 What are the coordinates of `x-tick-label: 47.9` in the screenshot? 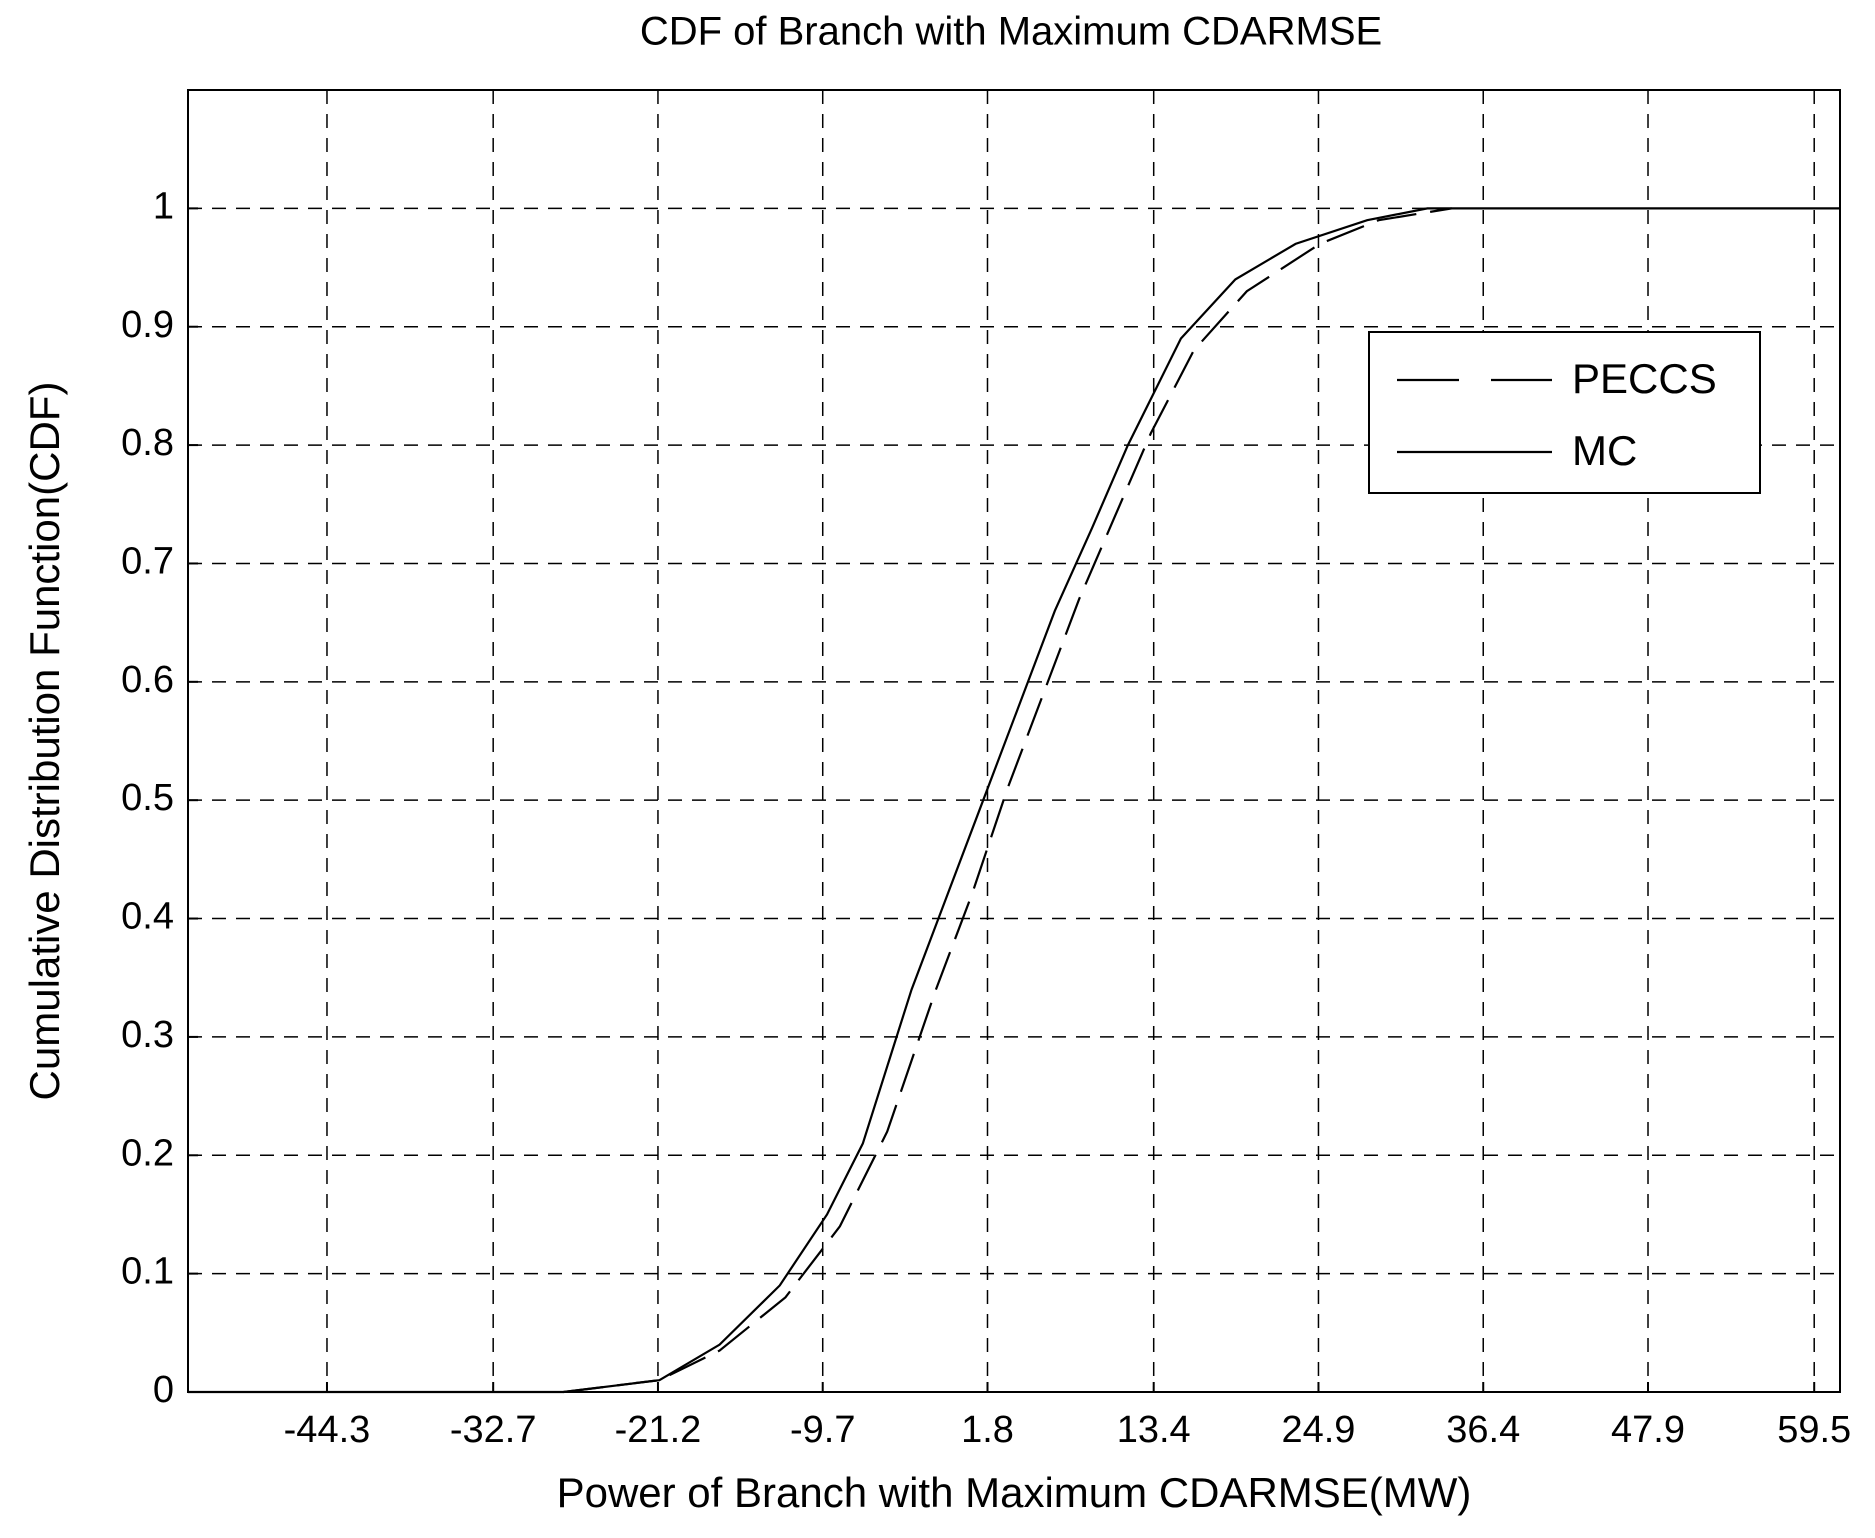 It's located at (1648, 1430).